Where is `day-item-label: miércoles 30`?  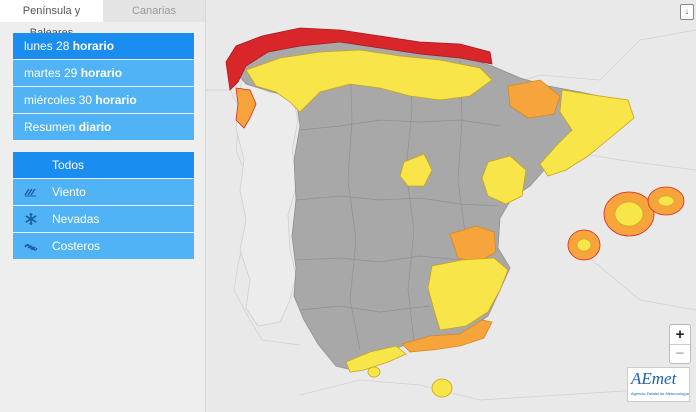
day-item-label: miércoles 30 is located at coordinates (58, 100).